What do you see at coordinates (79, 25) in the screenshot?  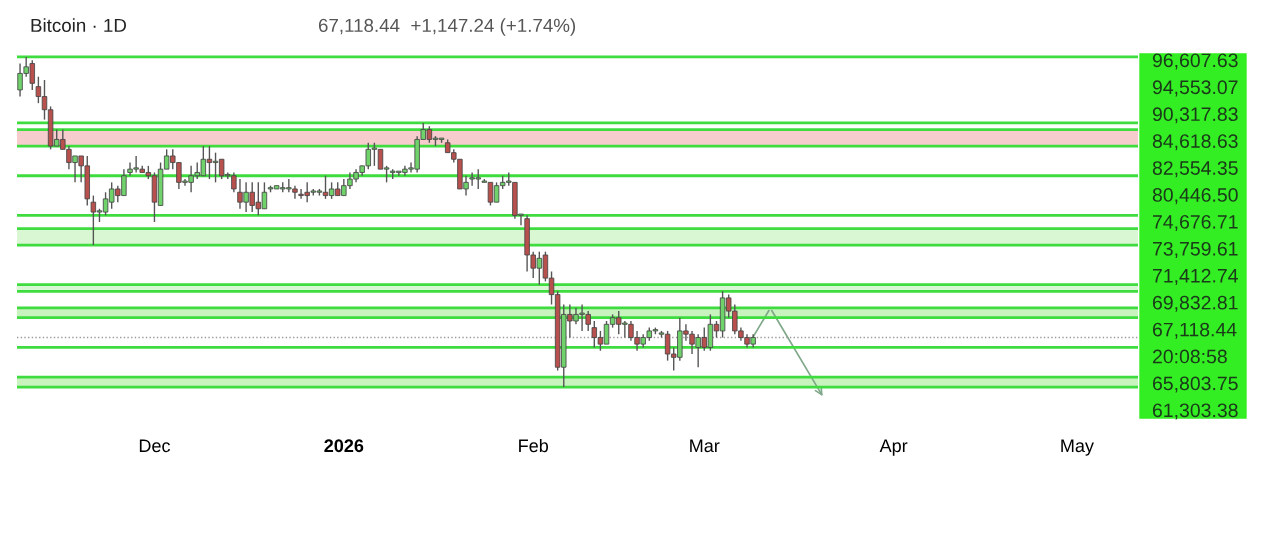 I see `chart-title: Bitcoin · 1D` at bounding box center [79, 25].